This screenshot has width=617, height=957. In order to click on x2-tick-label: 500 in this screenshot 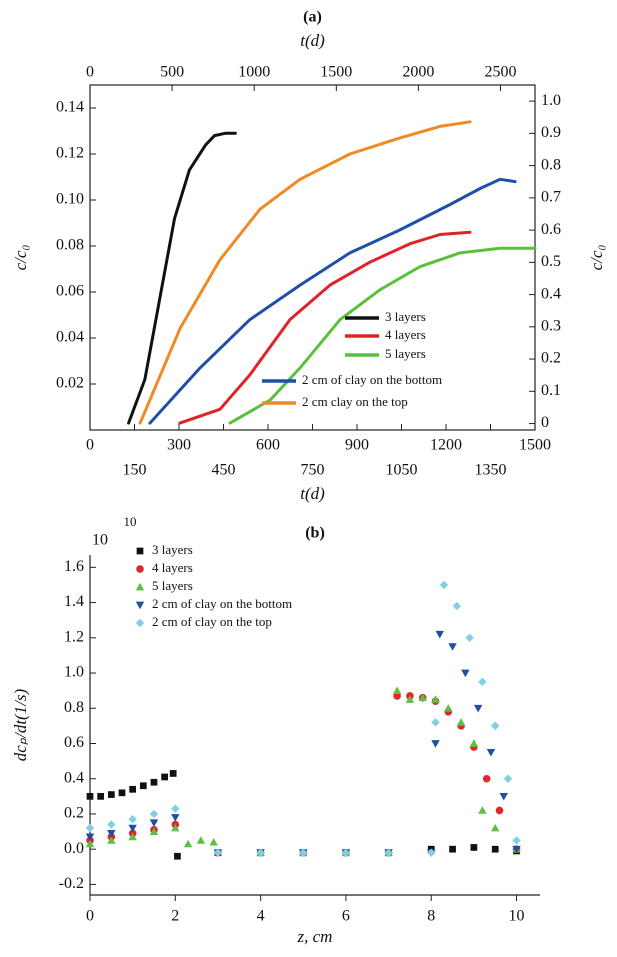, I will do `click(172, 72)`.